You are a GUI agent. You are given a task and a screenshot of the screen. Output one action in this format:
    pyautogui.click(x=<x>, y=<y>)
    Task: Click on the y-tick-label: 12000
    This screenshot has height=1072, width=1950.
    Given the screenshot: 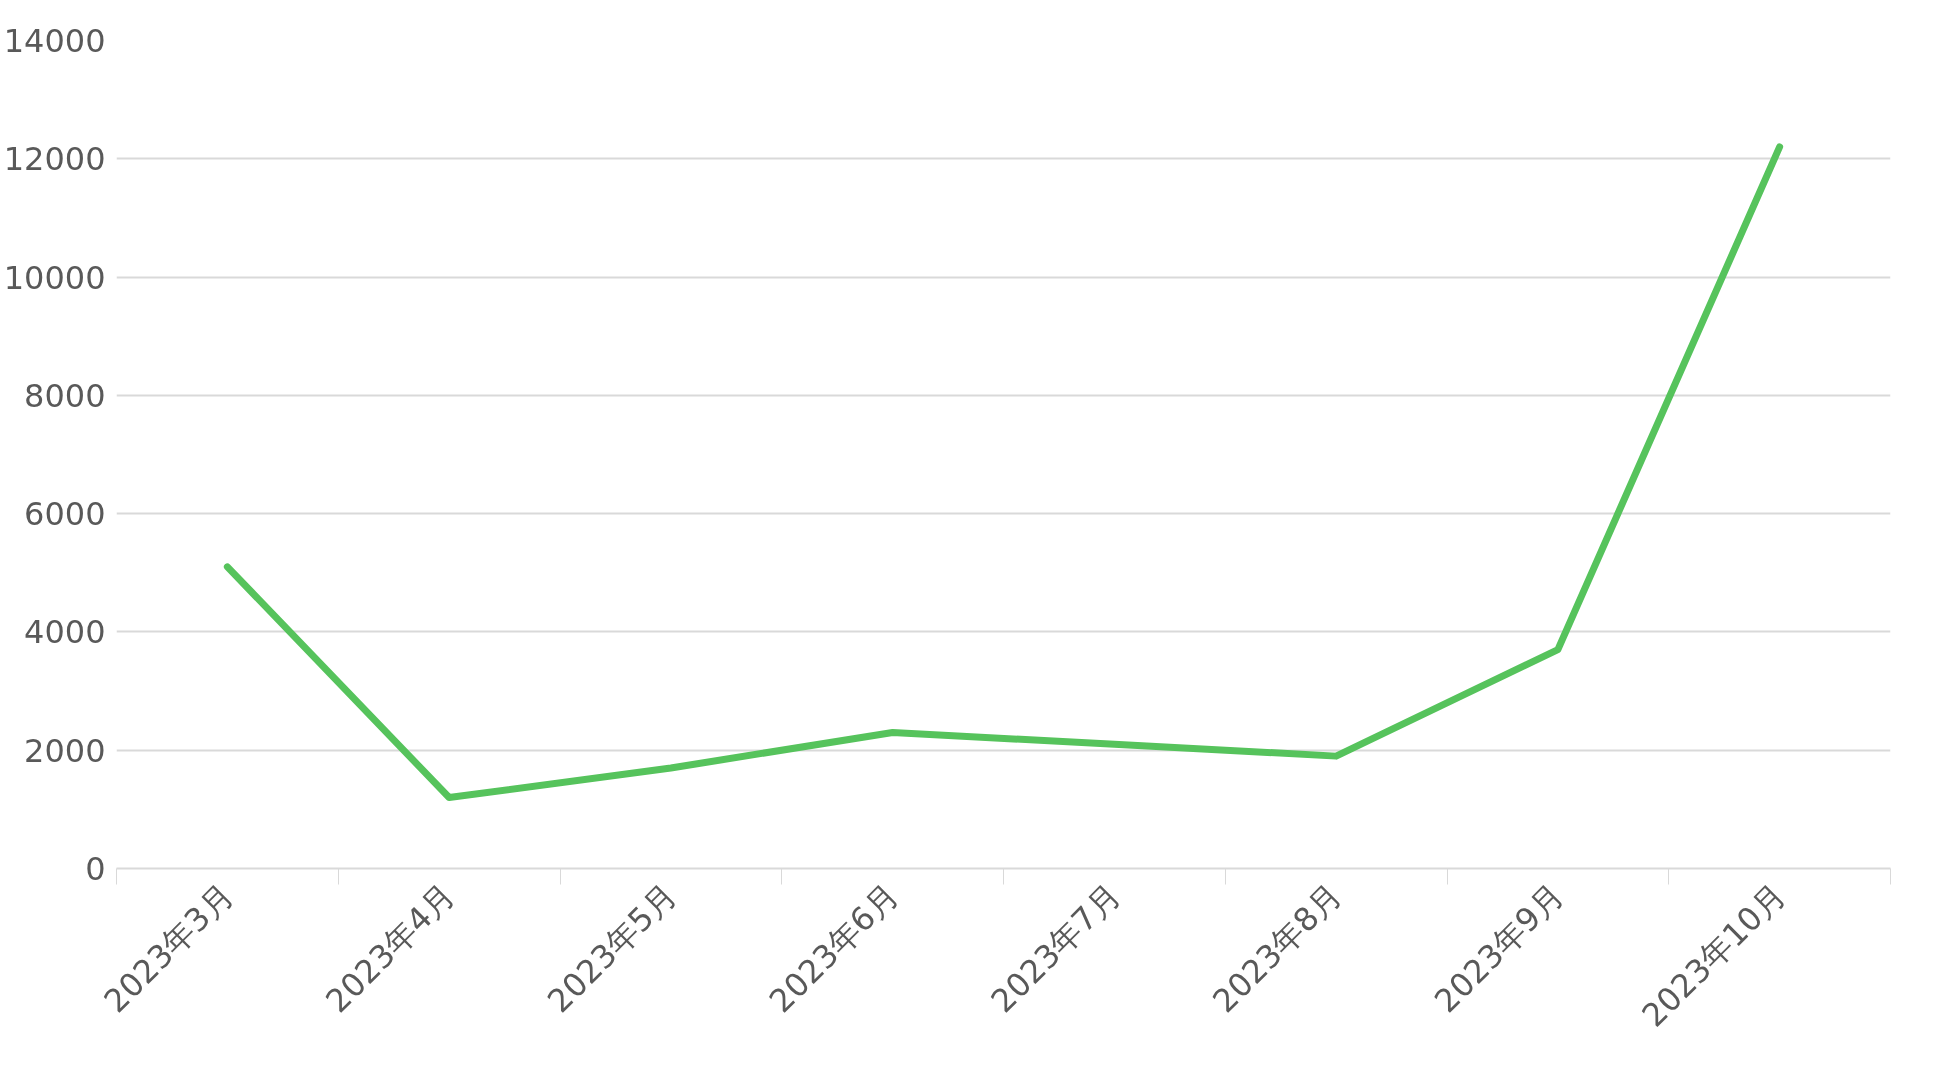 What is the action you would take?
    pyautogui.click(x=54, y=159)
    